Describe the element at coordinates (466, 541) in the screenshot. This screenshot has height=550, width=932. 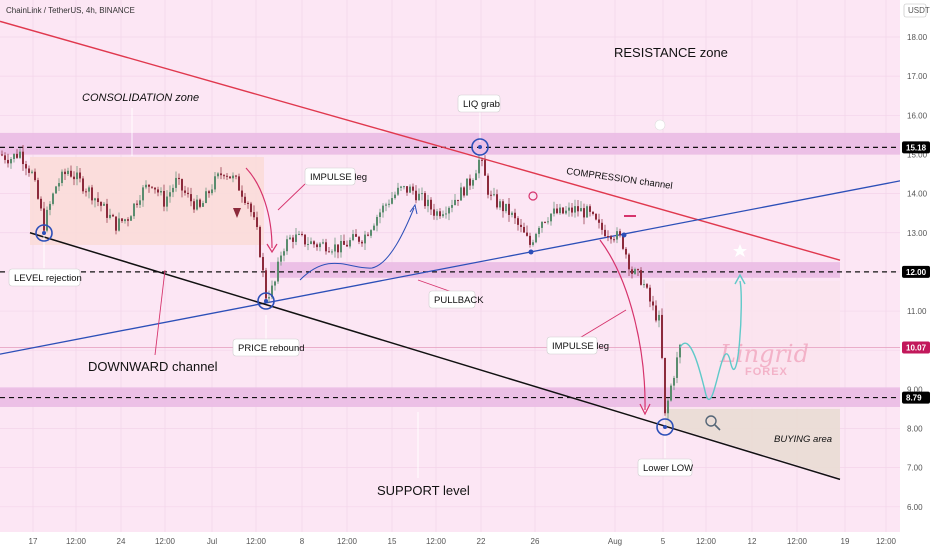
I see `time-axis-bg` at that location.